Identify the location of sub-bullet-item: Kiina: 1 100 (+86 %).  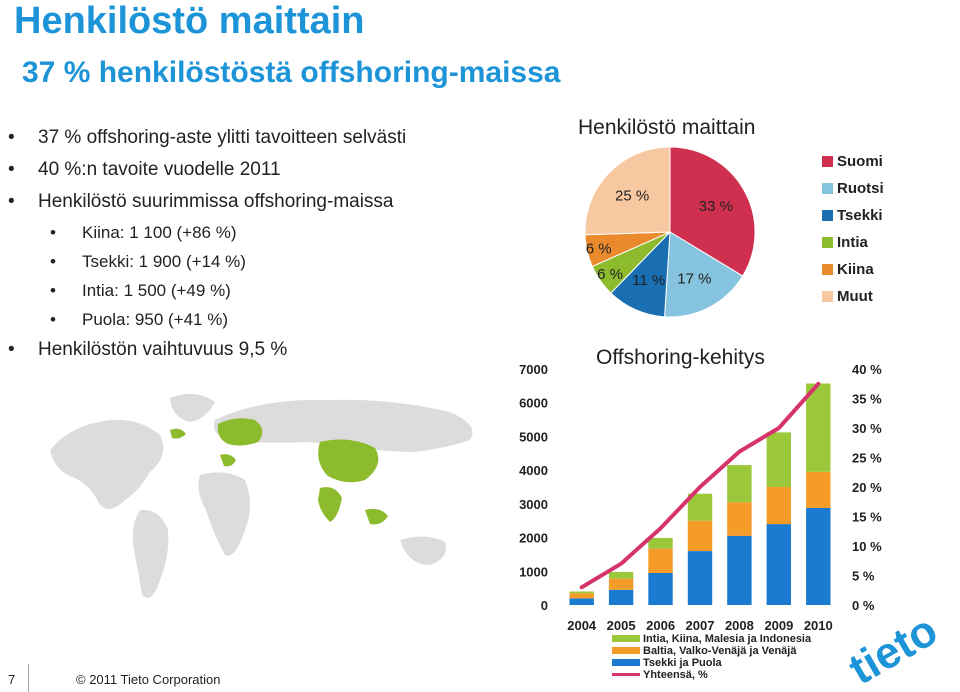
(260, 232).